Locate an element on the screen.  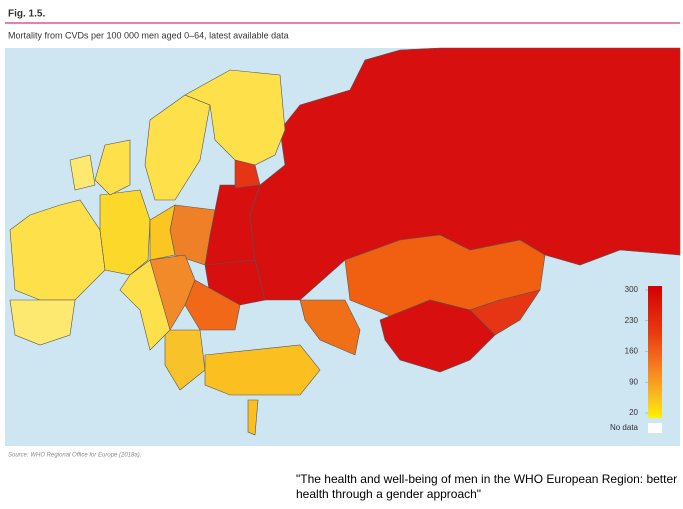
legend-tick-label: 90 is located at coordinates (633, 381).